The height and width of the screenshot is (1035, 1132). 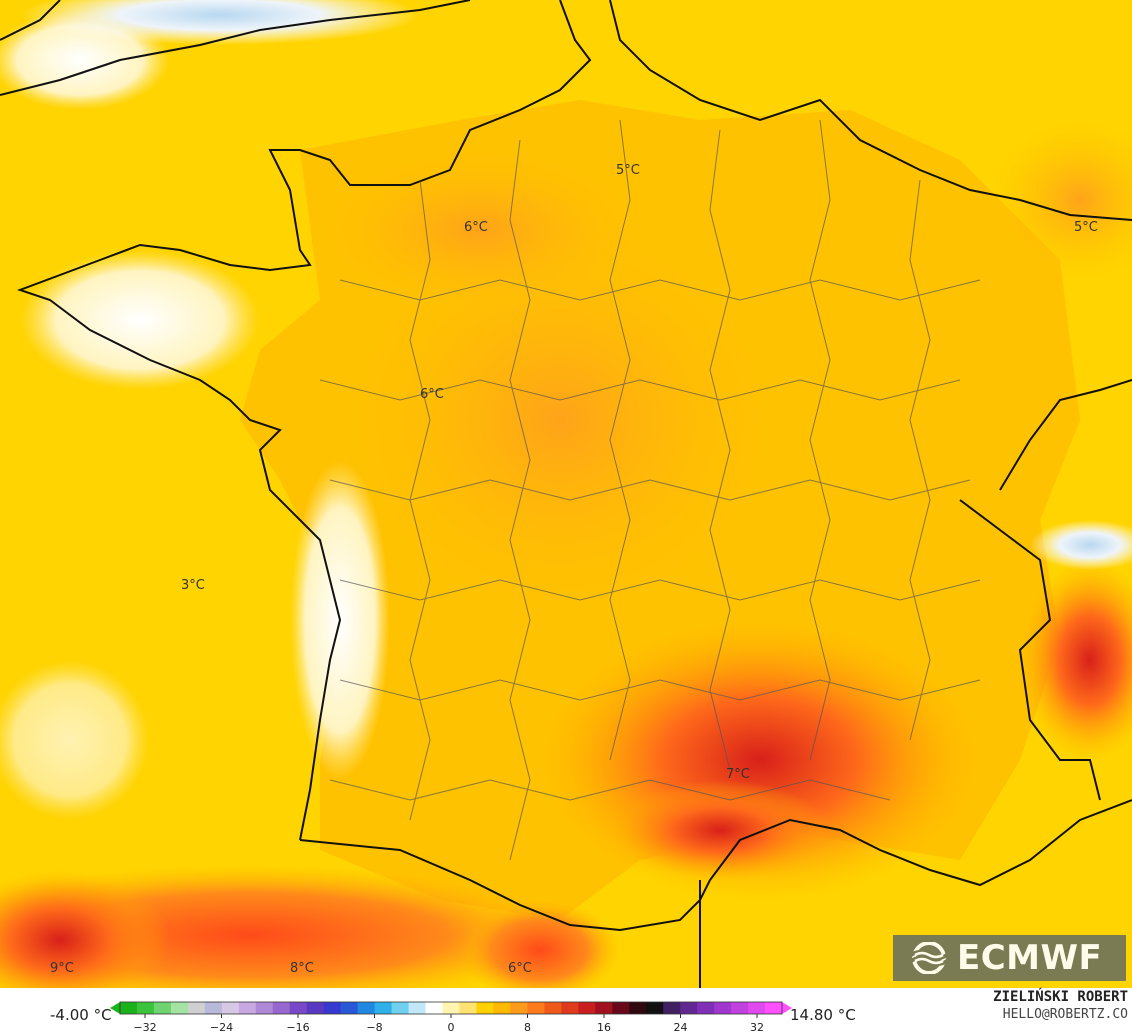 I want to click on color-scale-tick-label: 32, so click(x=757, y=1027).